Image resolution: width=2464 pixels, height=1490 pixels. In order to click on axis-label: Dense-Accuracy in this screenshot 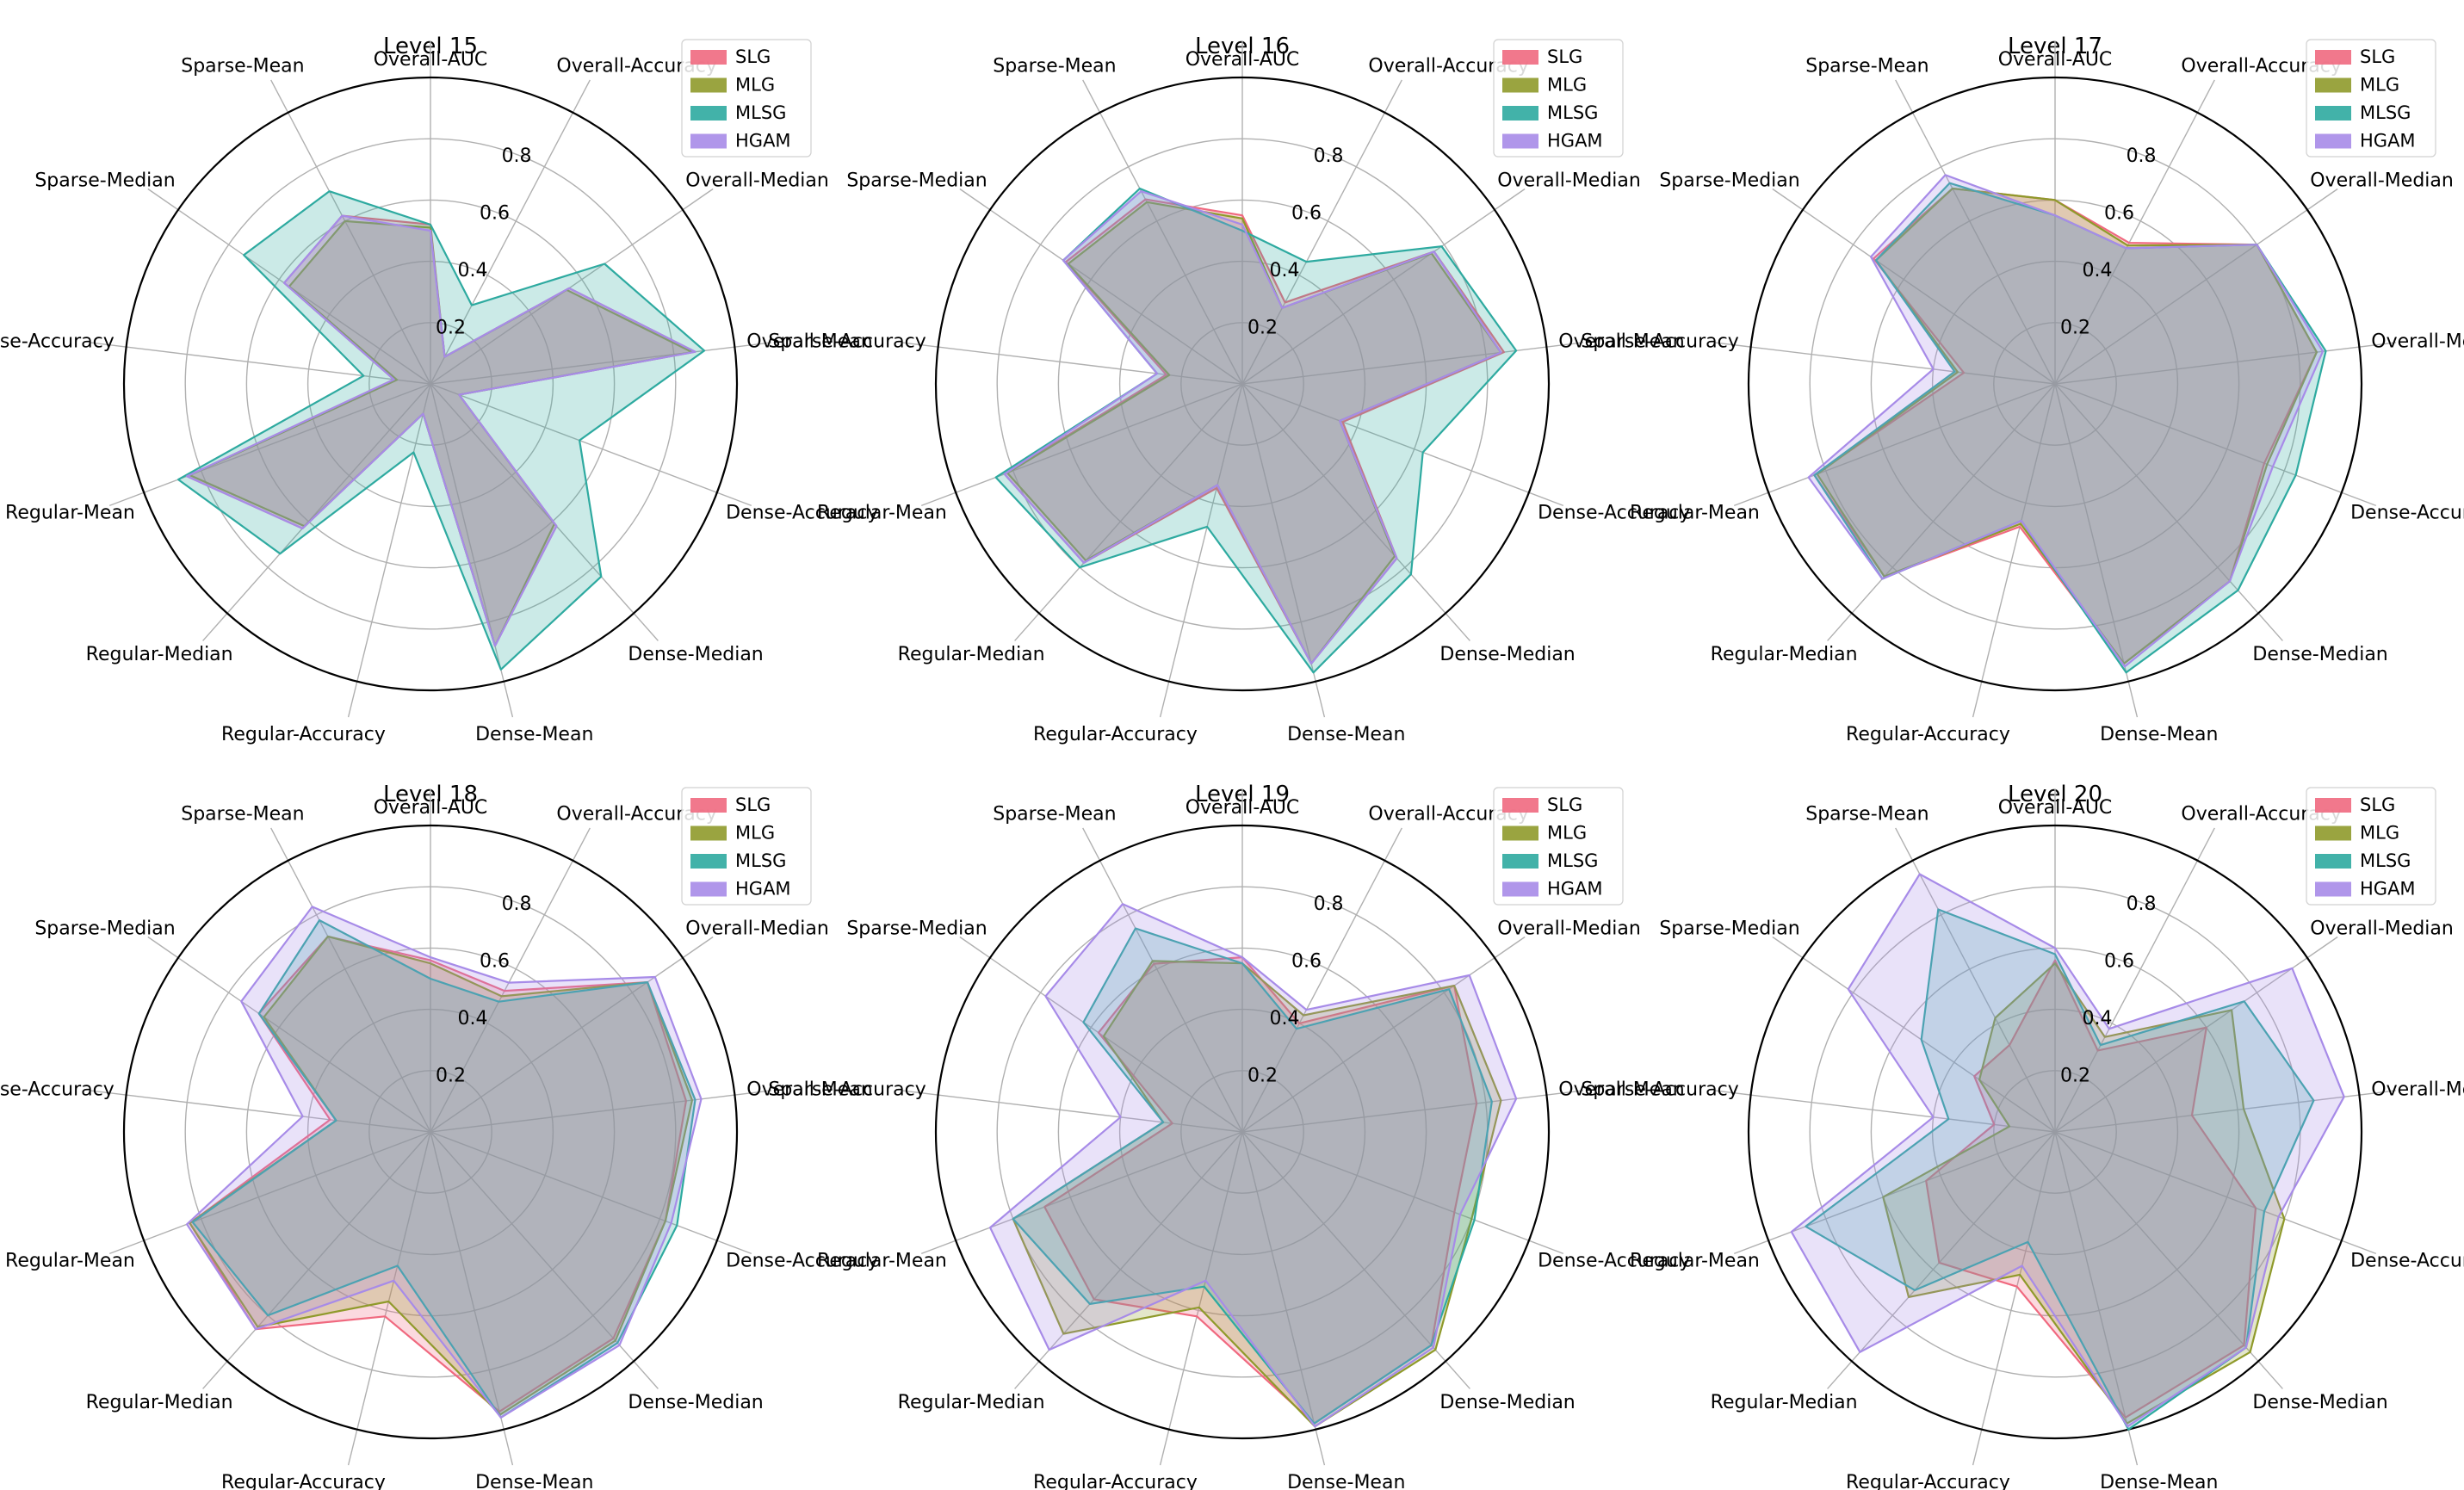, I will do `click(1614, 512)`.